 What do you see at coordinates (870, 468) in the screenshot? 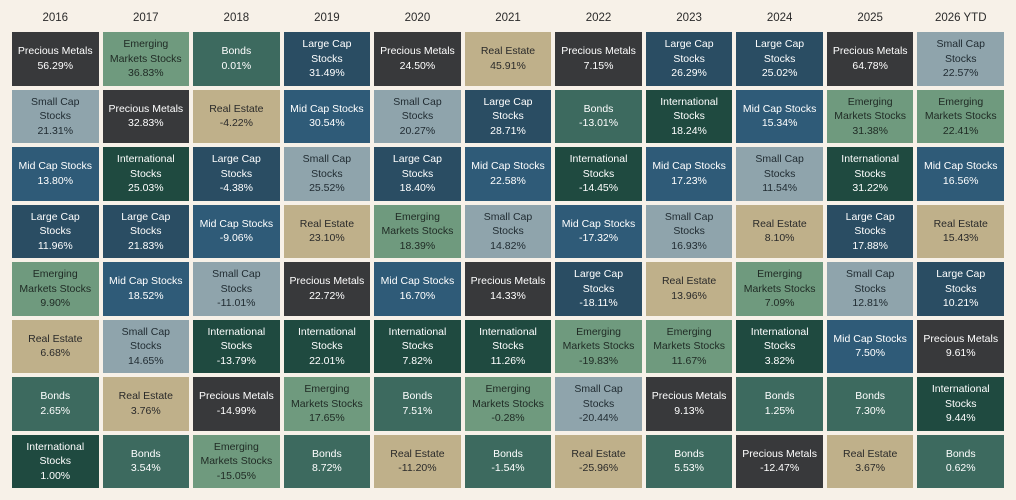
I see `return-value: 3.67%` at bounding box center [870, 468].